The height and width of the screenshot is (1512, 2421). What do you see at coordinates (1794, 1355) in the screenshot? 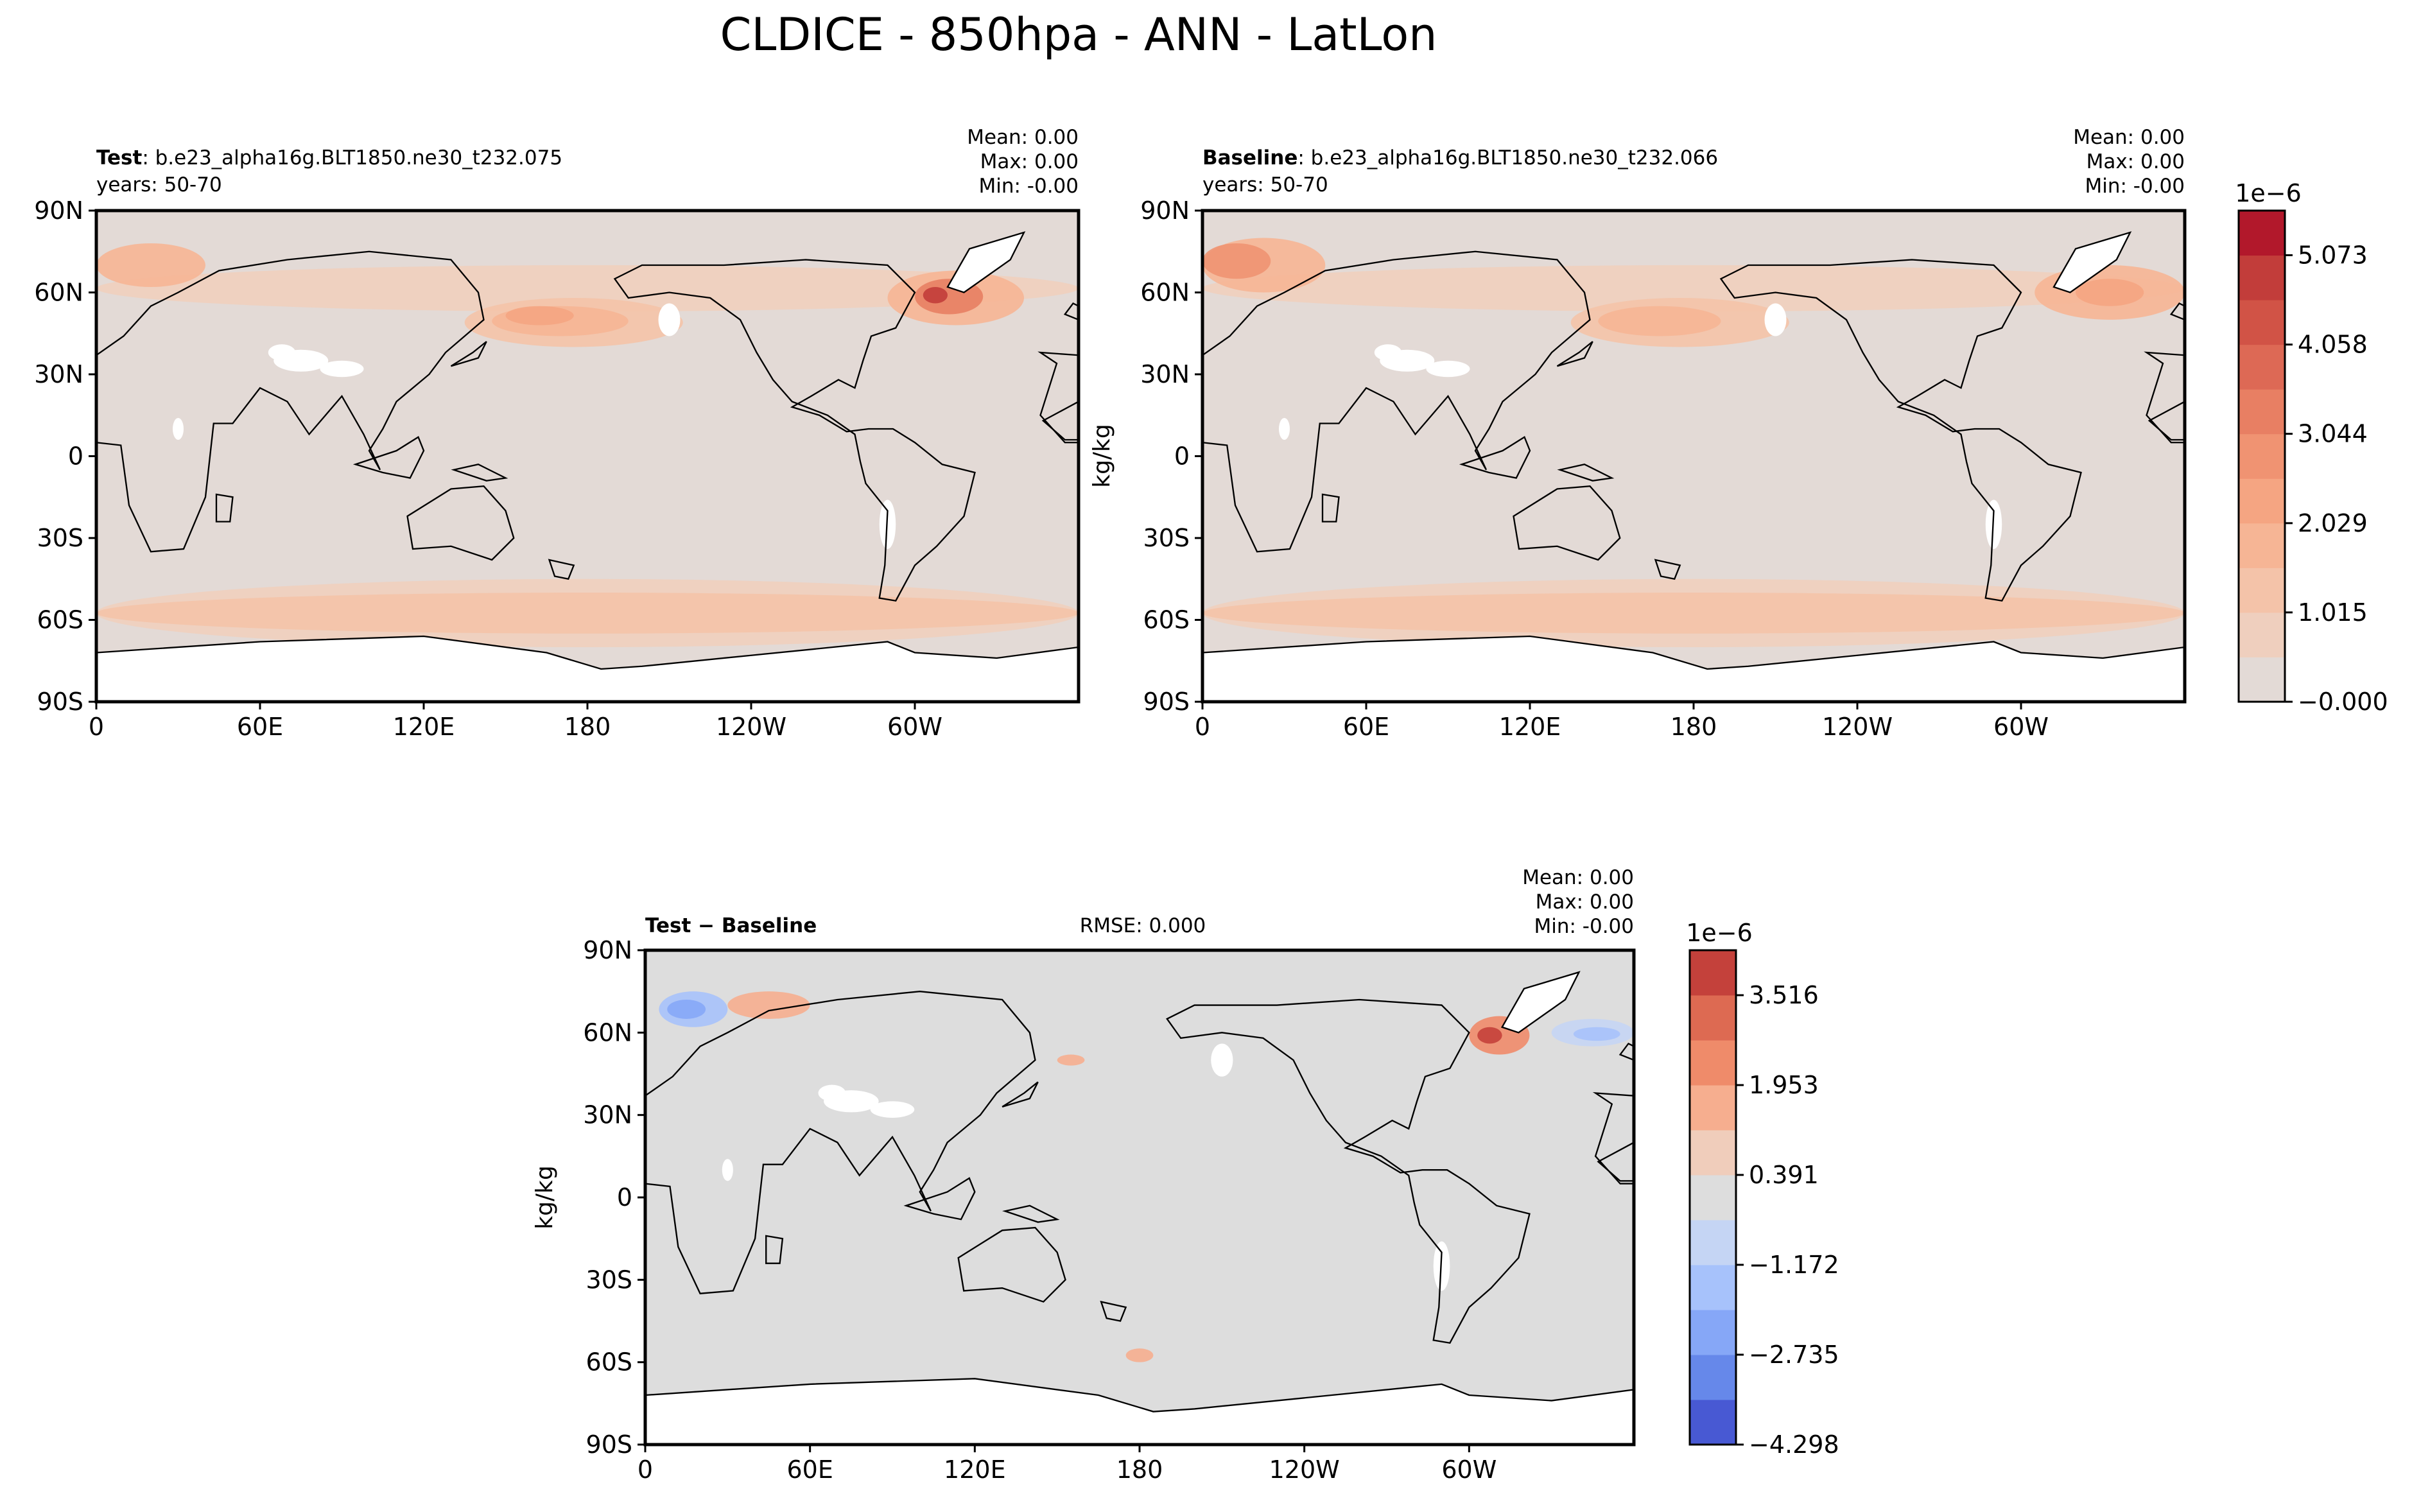
I see `colorbar-tick-label: −2.735` at bounding box center [1794, 1355].